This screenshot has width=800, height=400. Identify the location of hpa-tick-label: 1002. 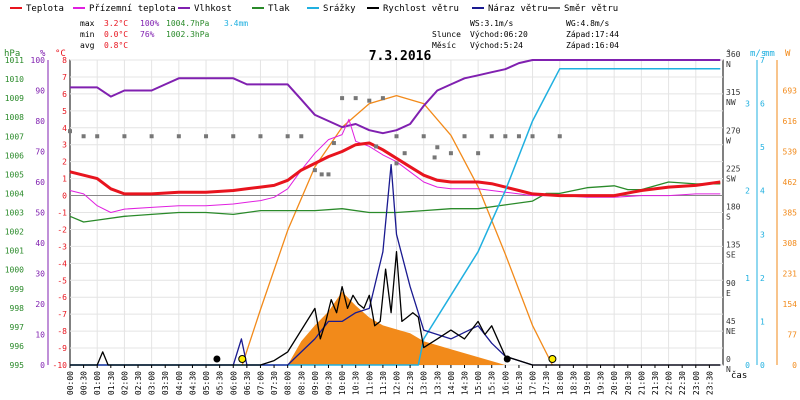
(14, 232).